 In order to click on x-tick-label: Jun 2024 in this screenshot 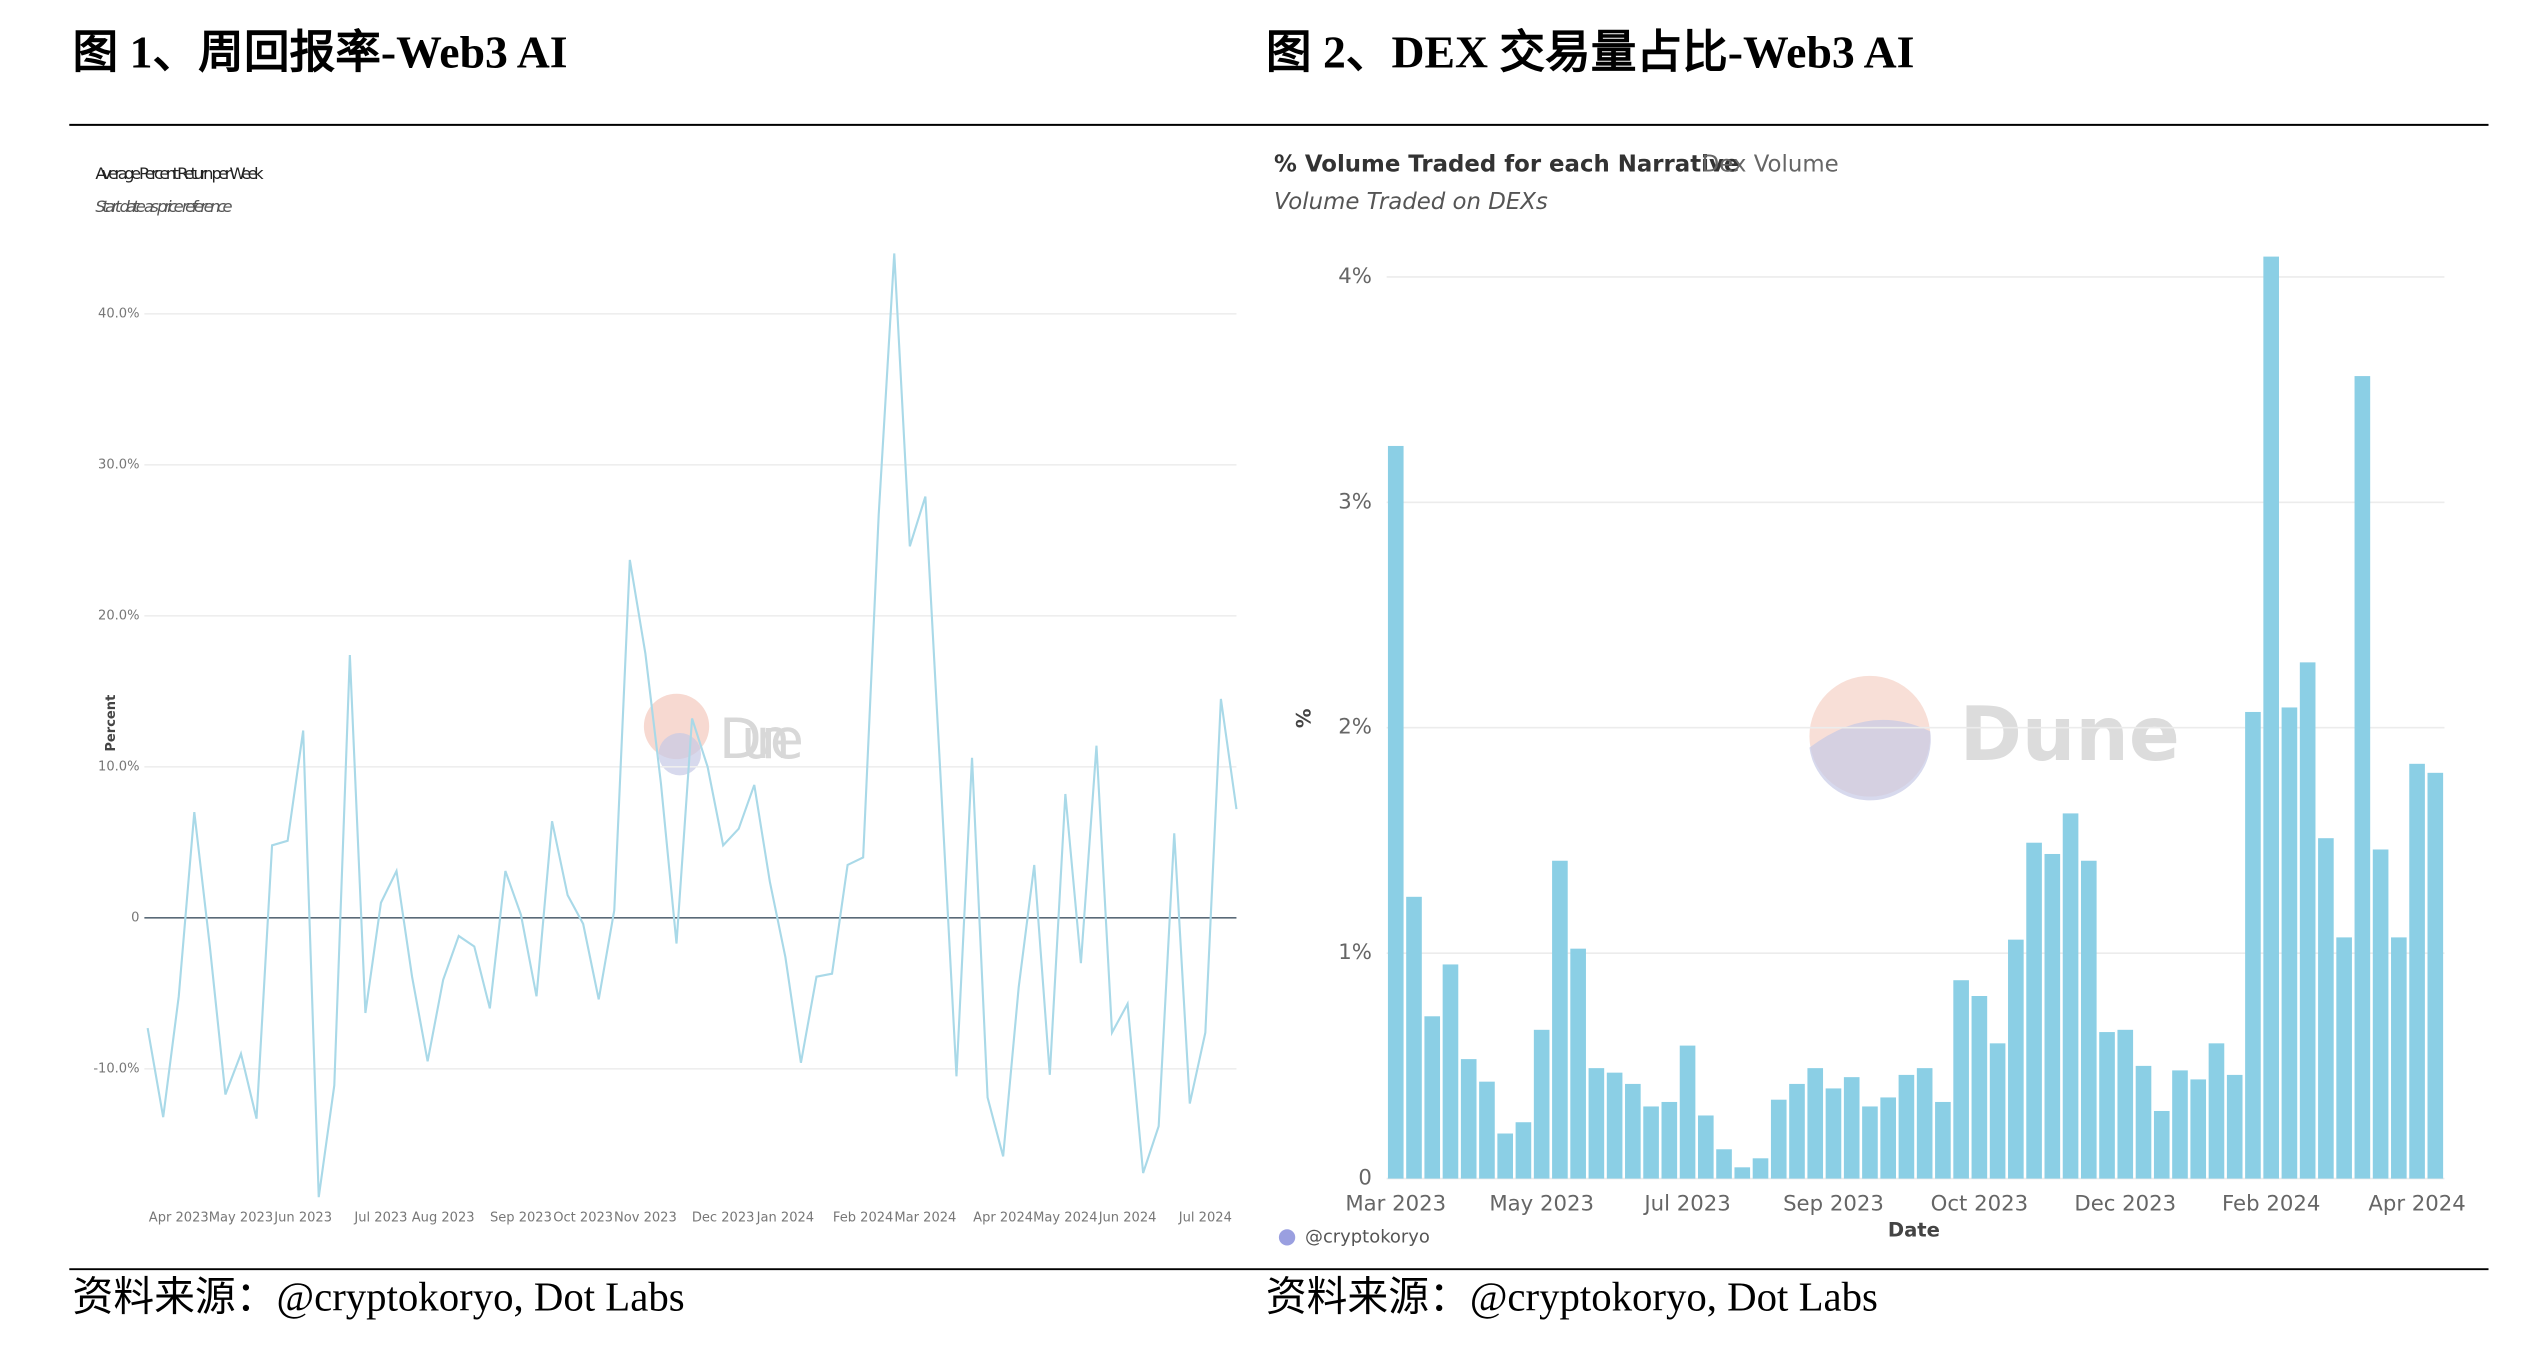, I will do `click(1127, 1217)`.